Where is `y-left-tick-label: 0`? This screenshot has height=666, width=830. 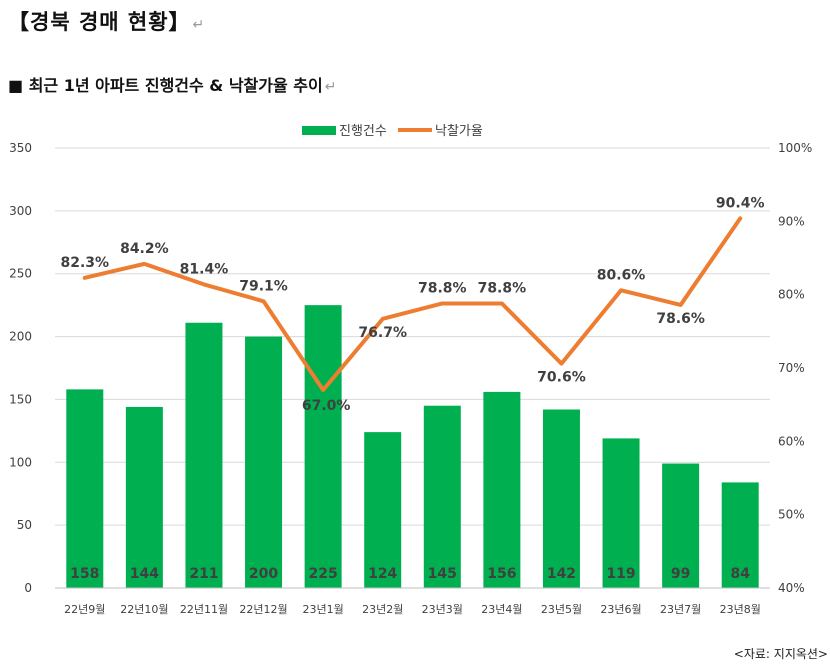 y-left-tick-label: 0 is located at coordinates (28, 588).